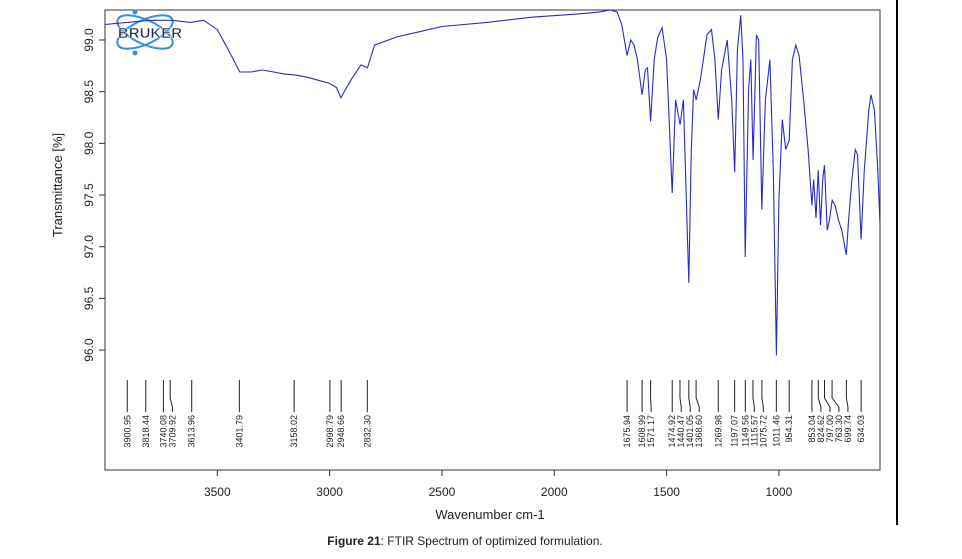  I want to click on peak-label: 1440.47, so click(681, 431).